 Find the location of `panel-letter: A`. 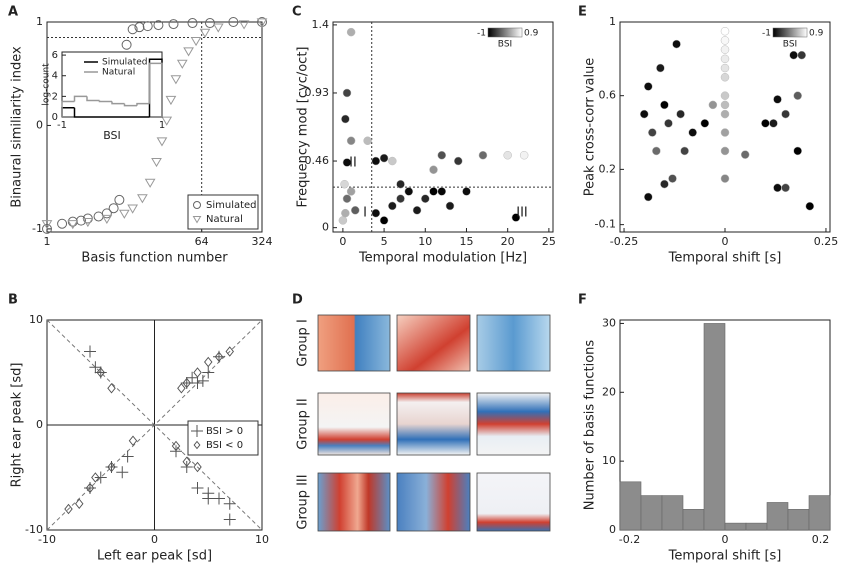

panel-letter: A is located at coordinates (13, 12).